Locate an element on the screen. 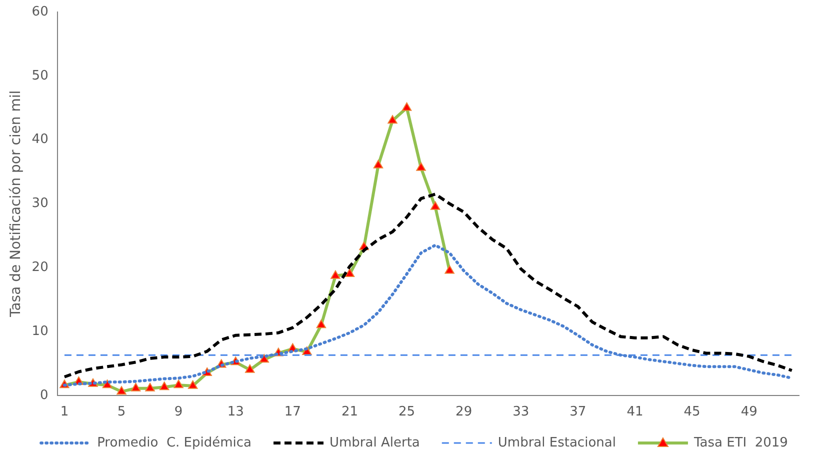 The width and height of the screenshot is (829, 457). x-tick-label: 21 is located at coordinates (349, 412).